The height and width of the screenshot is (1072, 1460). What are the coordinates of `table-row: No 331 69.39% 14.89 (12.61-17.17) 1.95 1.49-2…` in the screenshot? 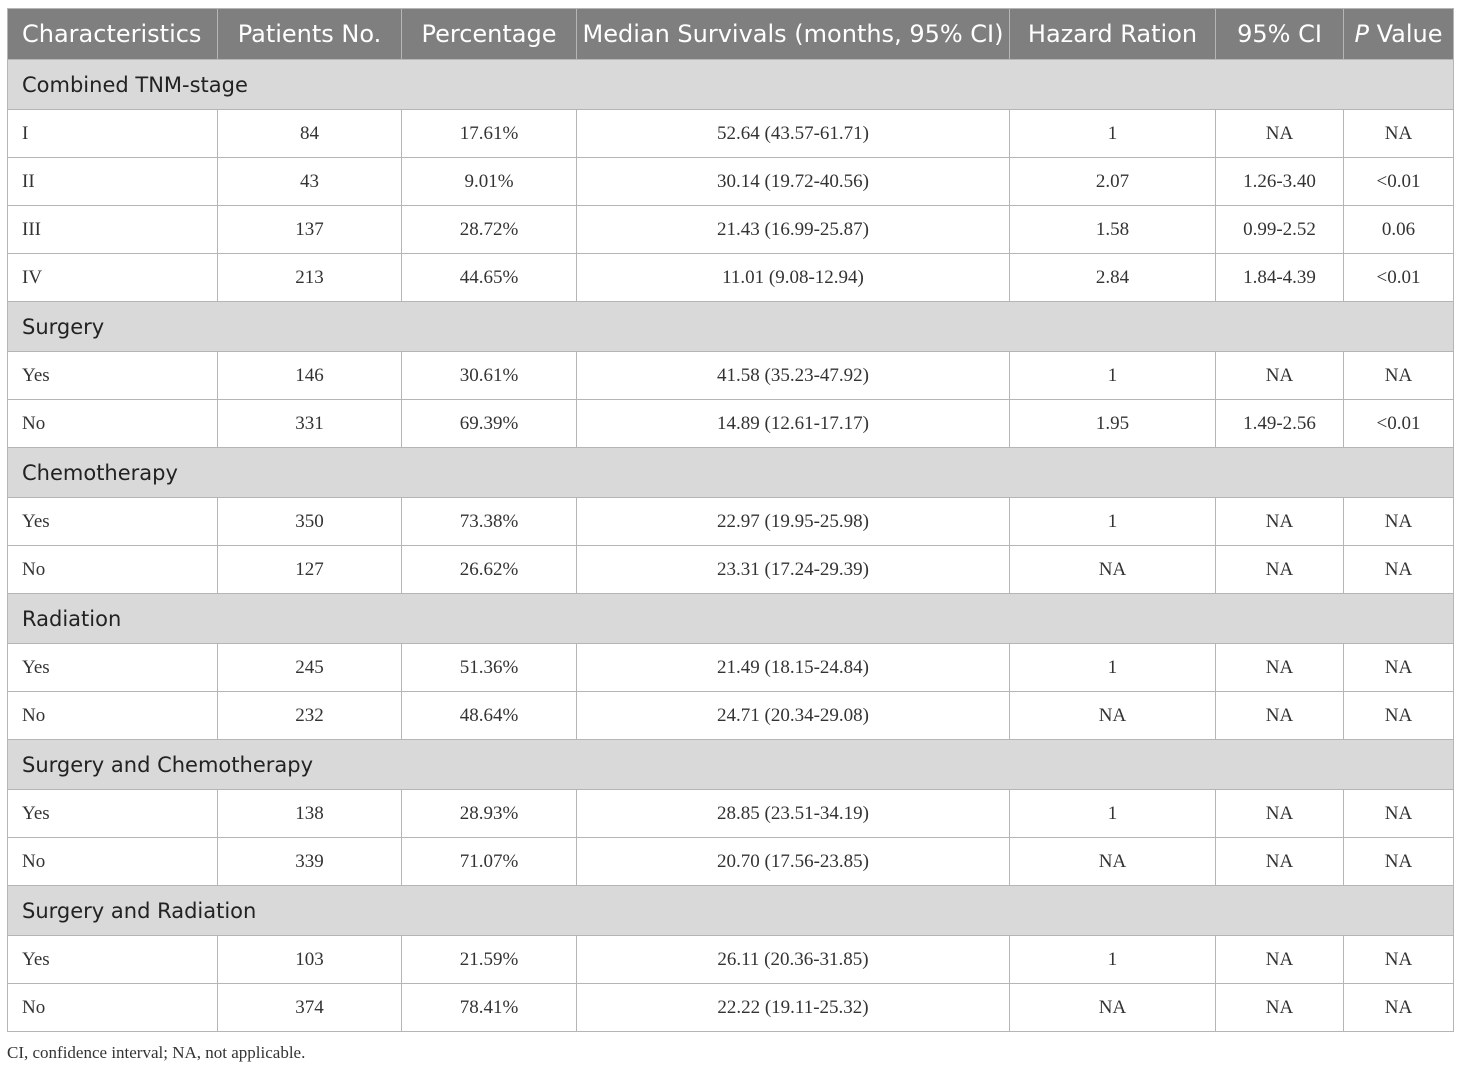 It's located at (730, 423).